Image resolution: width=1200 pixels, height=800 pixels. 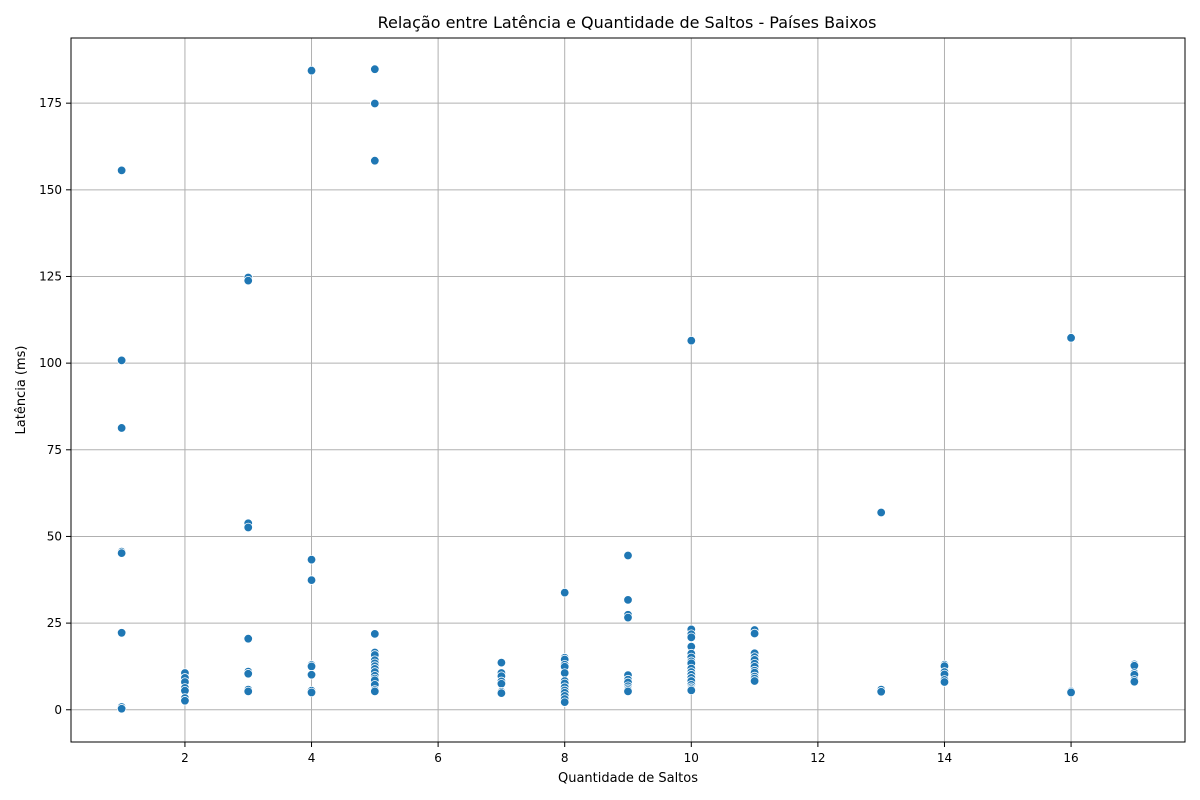 I want to click on y-tick-label: 150, so click(x=50, y=190).